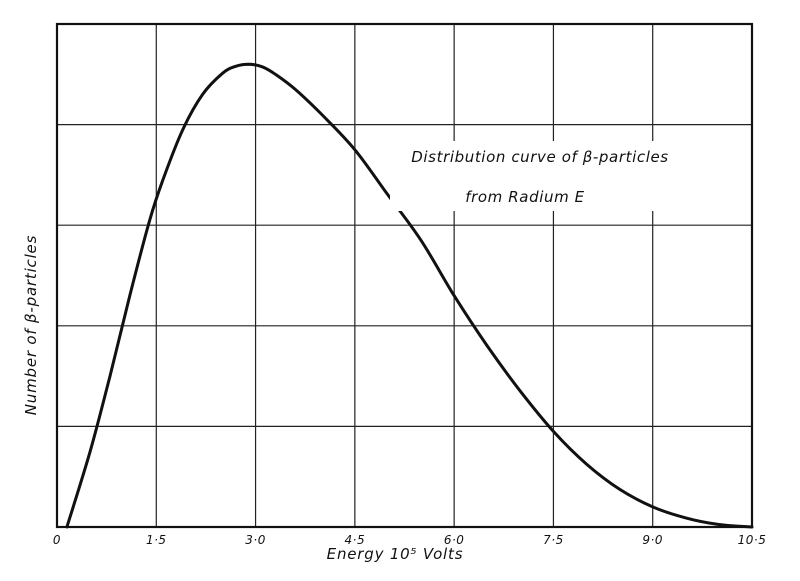 This screenshot has width=800, height=581. What do you see at coordinates (409, 540) in the screenshot?
I see `x-tick-labels: 0 1·5 3·0 4·5 6·0 7·5 9·0 10·5` at bounding box center [409, 540].